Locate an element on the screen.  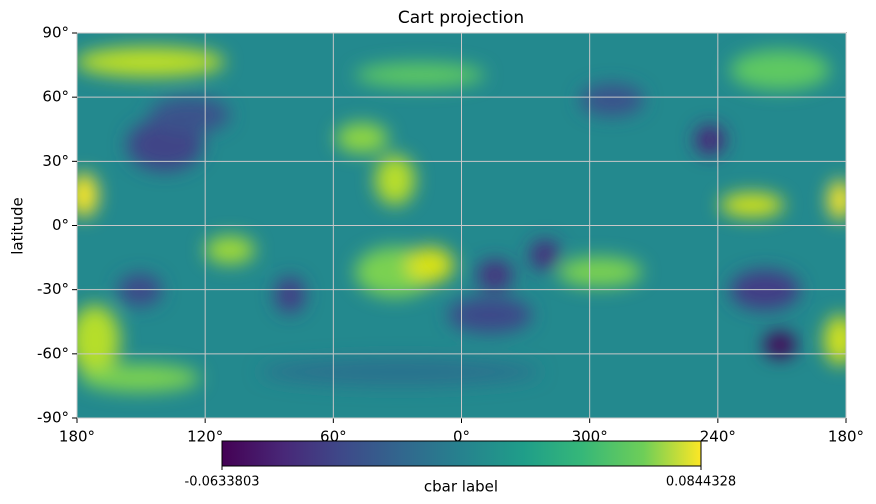
map-title: Cart projection is located at coordinates (461, 18).